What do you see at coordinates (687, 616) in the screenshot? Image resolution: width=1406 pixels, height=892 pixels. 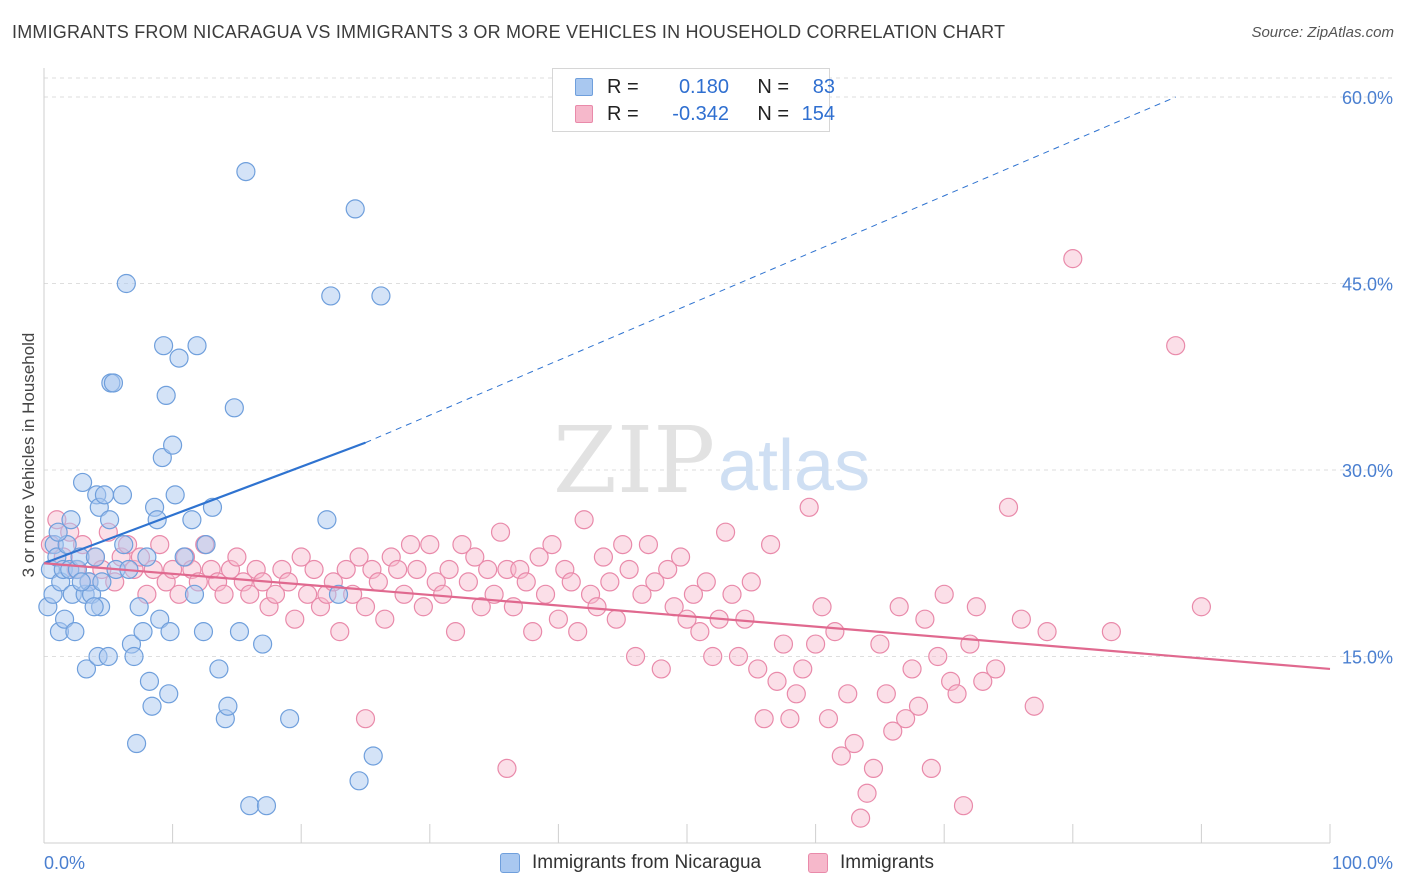 I see `immigrants-trend-line` at bounding box center [687, 616].